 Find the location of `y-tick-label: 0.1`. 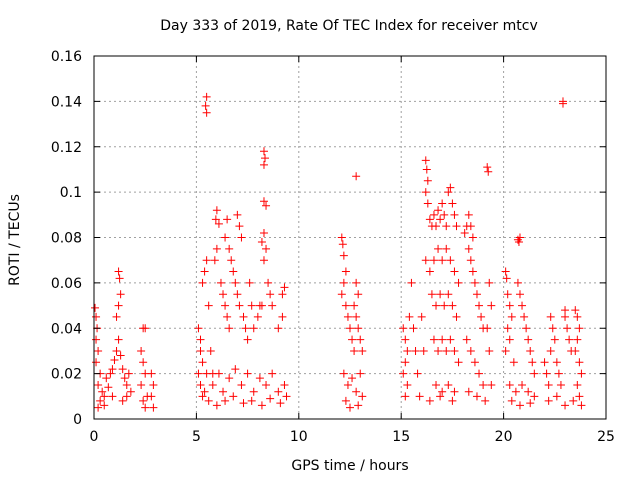

y-tick-label: 0.1 is located at coordinates (71, 193).